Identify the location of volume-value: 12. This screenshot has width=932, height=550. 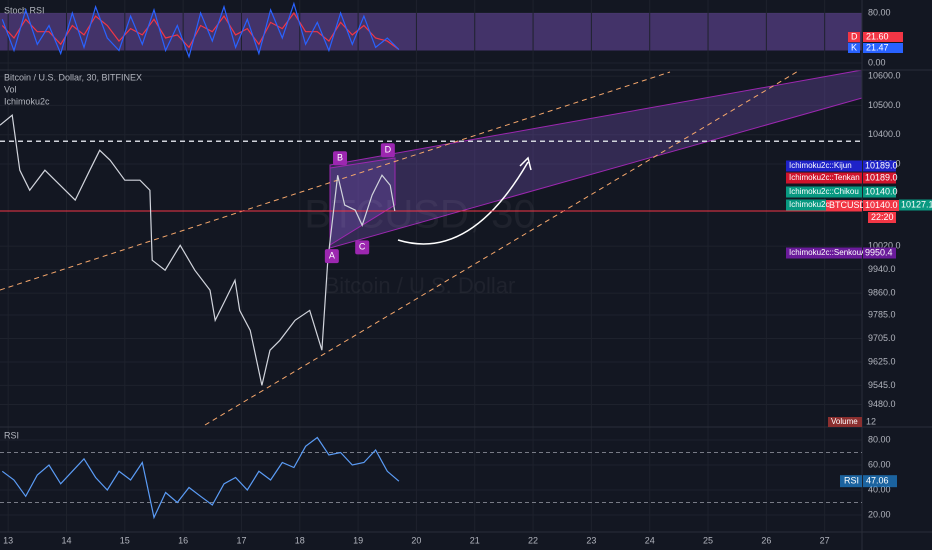
(871, 421).